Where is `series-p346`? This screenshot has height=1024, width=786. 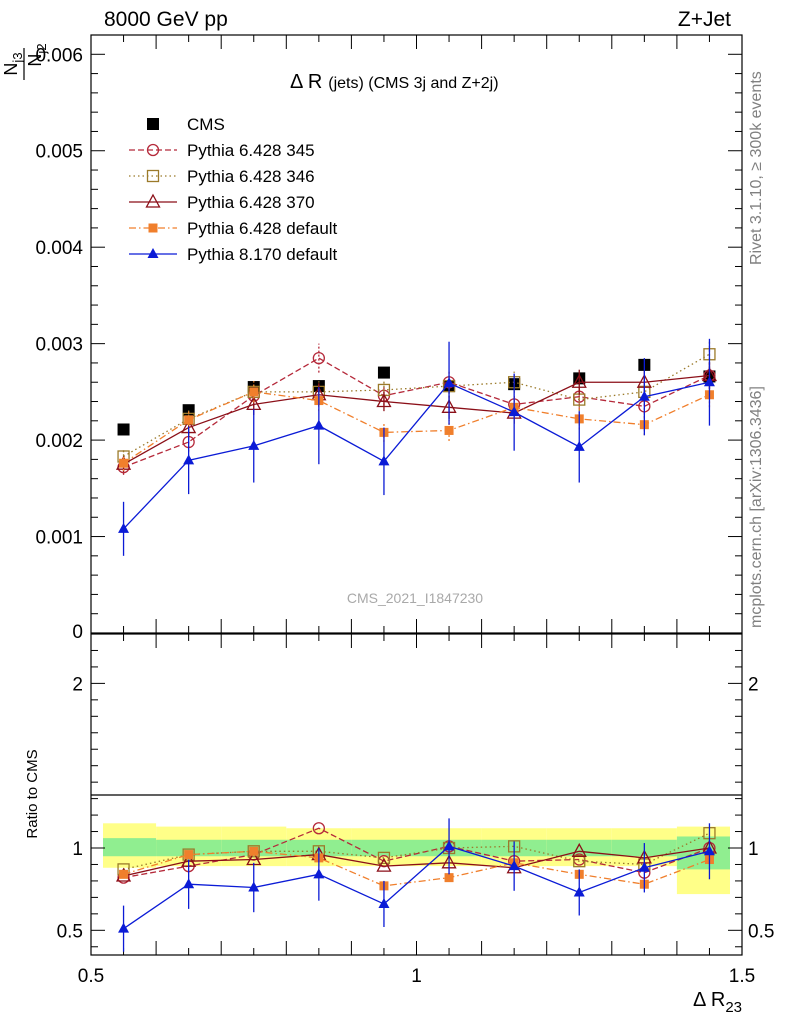 series-p346 is located at coordinates (416, 402).